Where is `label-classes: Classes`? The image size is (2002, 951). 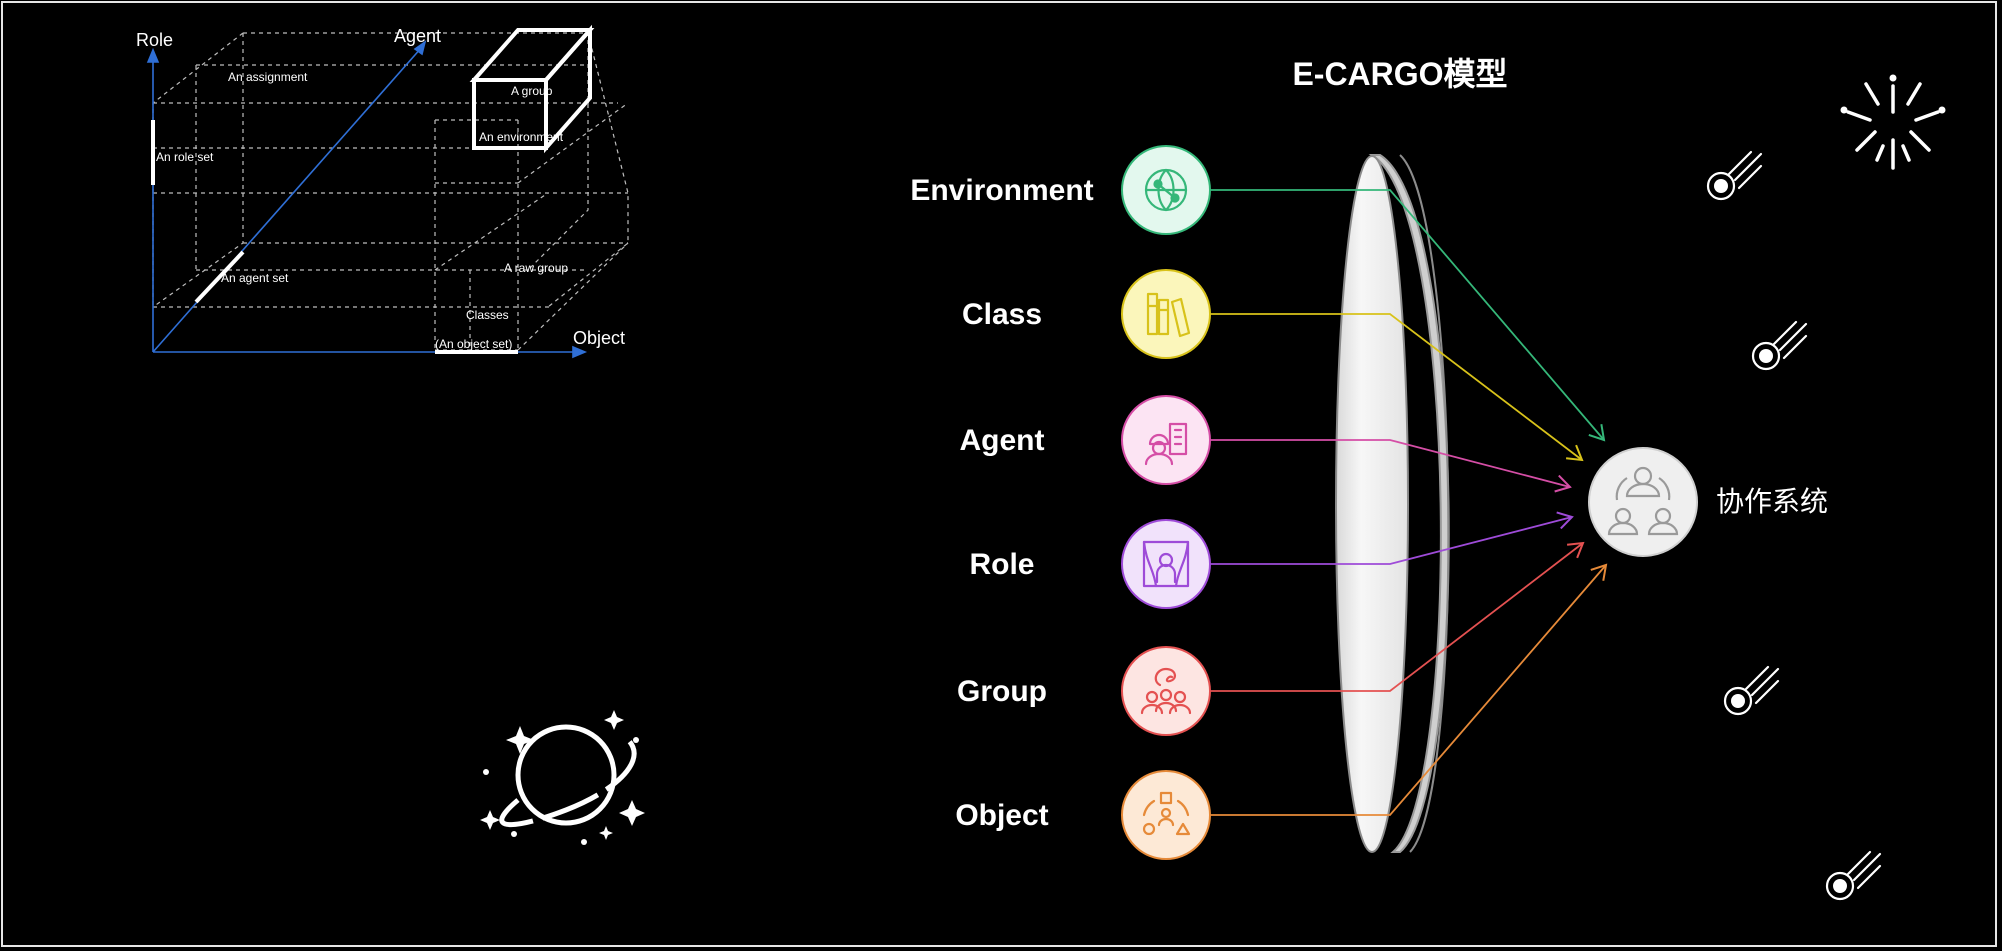
label-classes: Classes is located at coordinates (487, 315).